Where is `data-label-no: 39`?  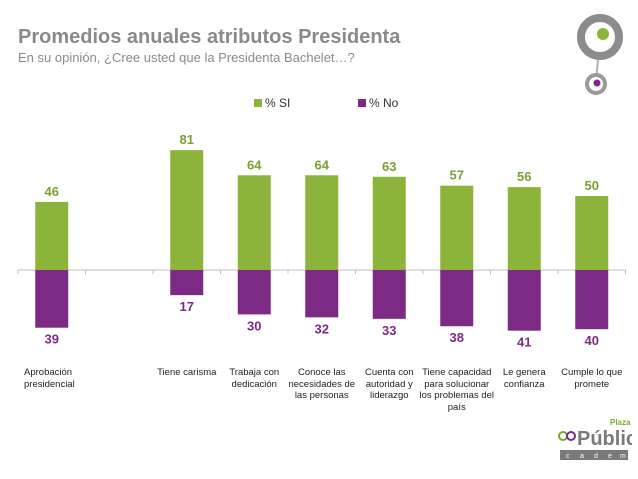
data-label-no: 39 is located at coordinates (52, 339).